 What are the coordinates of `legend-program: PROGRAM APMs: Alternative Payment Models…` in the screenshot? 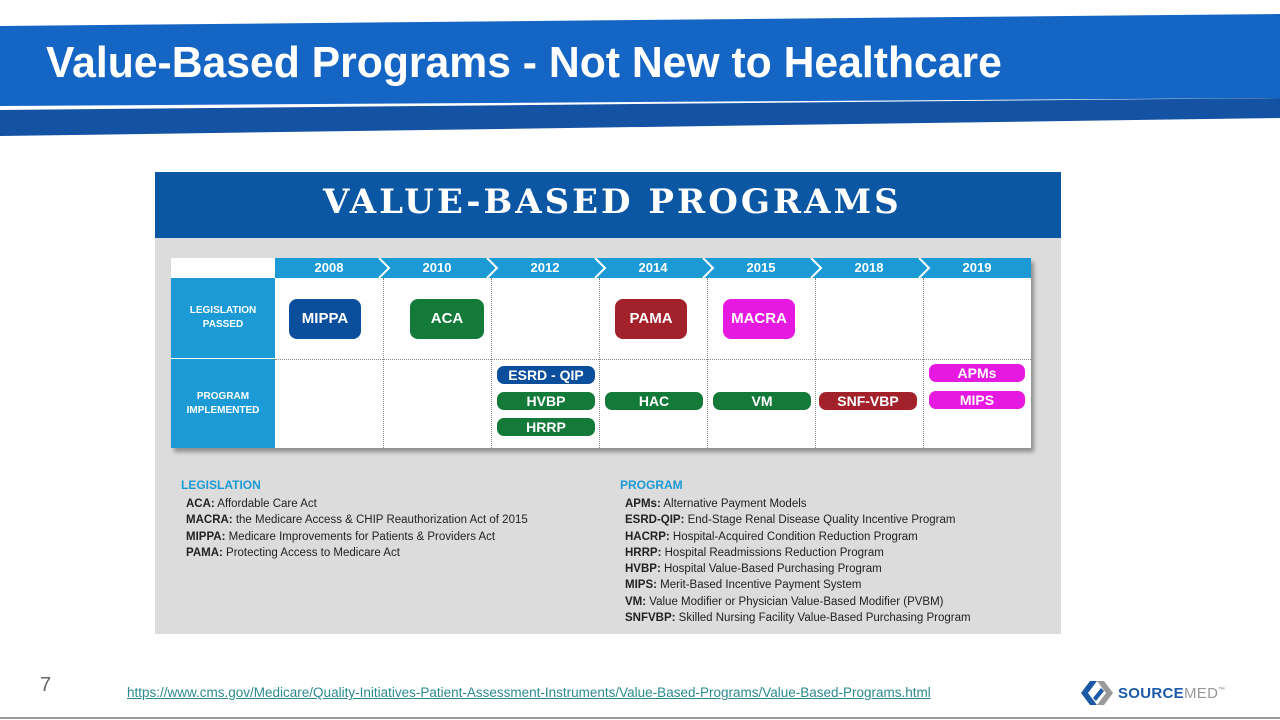 It's located at (795, 552).